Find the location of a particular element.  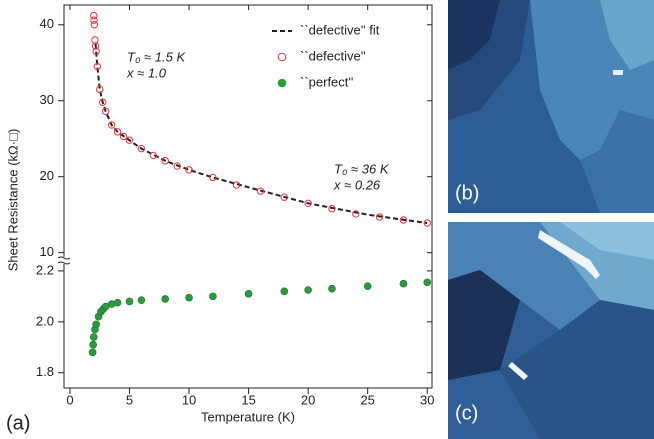

annotation: T₀ ≈ 36 K is located at coordinates (362, 168).